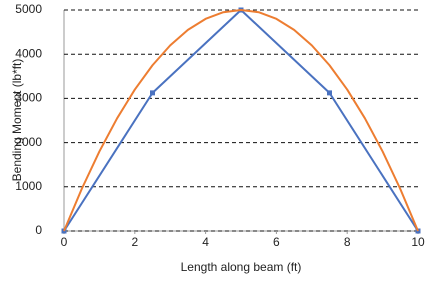  Describe the element at coordinates (205, 242) in the screenshot. I see `x-tick-label: 4` at that location.